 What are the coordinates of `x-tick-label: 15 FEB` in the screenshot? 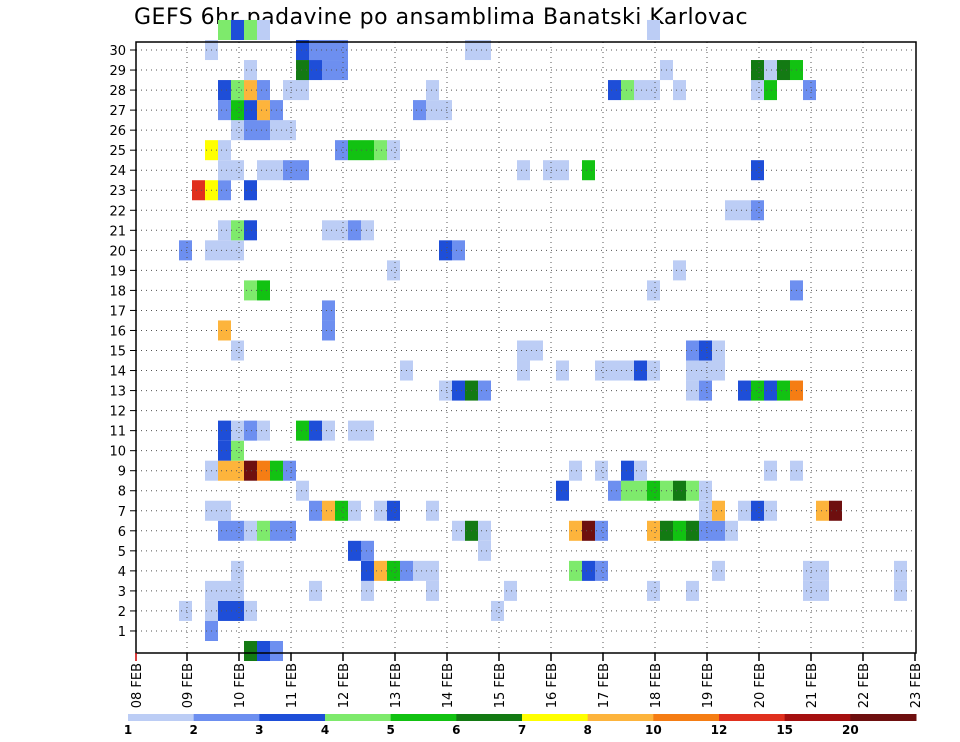 It's located at (500, 685).